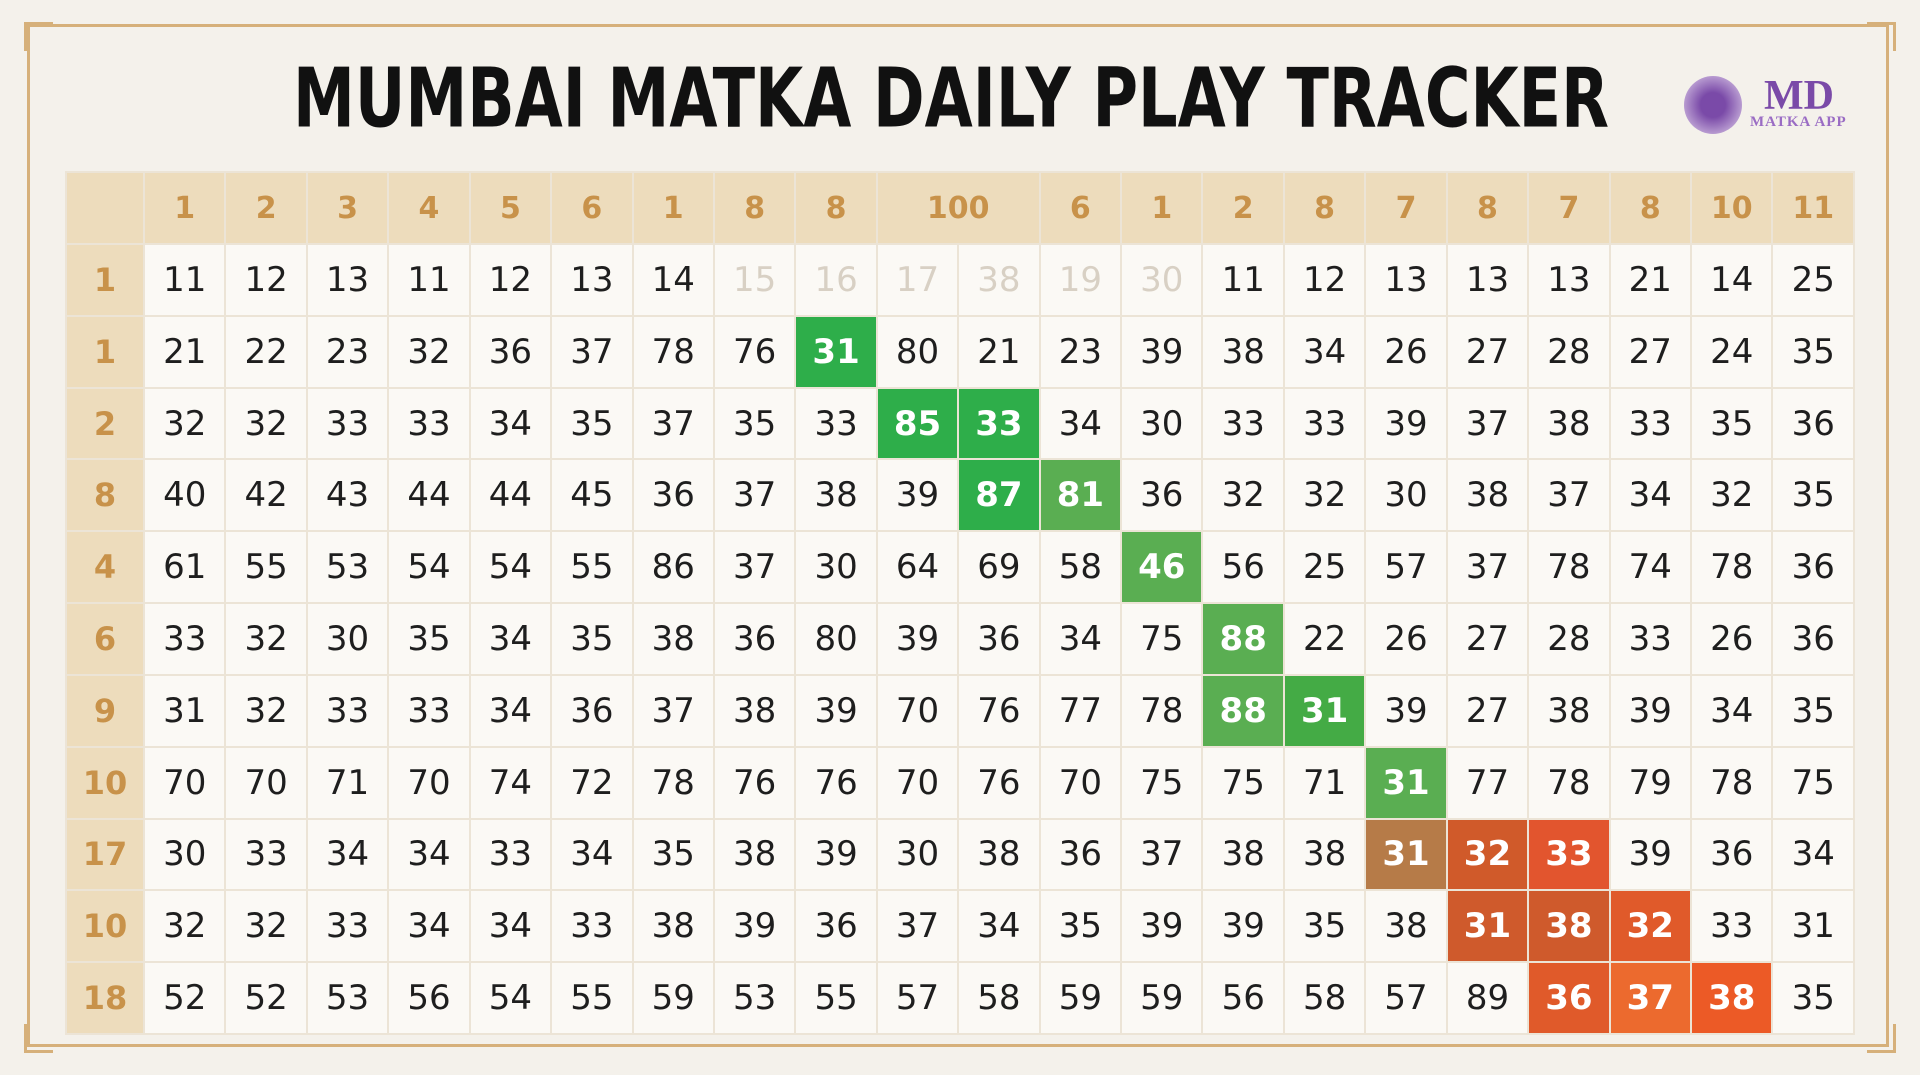  I want to click on table-cell: 81, so click(1080, 495).